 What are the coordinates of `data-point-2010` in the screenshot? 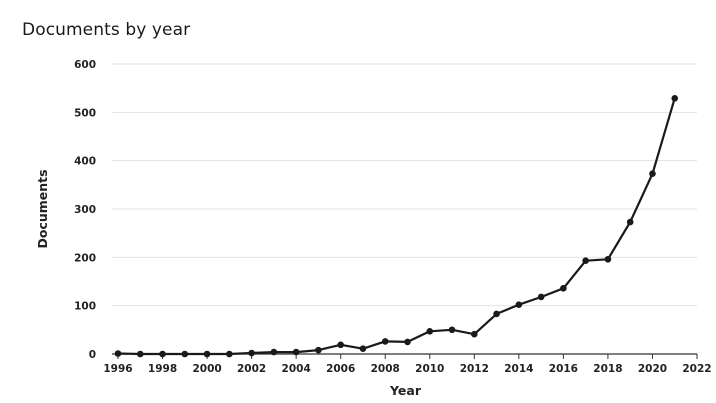 It's located at (430, 331).